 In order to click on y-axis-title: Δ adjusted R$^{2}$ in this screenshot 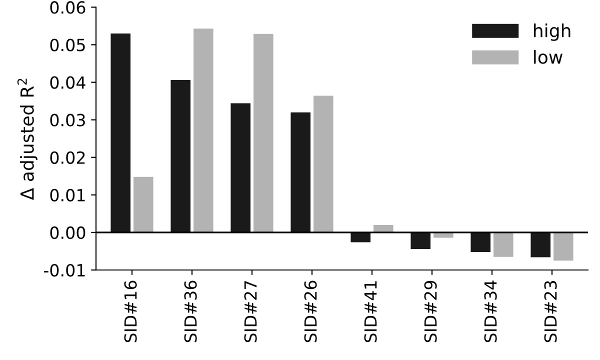, I will do `click(27, 139)`.